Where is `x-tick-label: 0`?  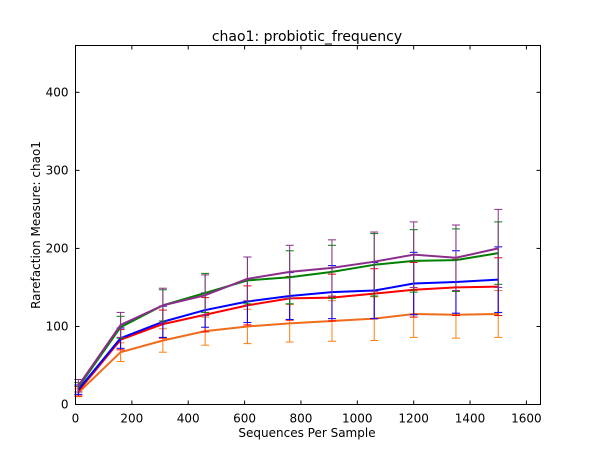 x-tick-label: 0 is located at coordinates (76, 419).